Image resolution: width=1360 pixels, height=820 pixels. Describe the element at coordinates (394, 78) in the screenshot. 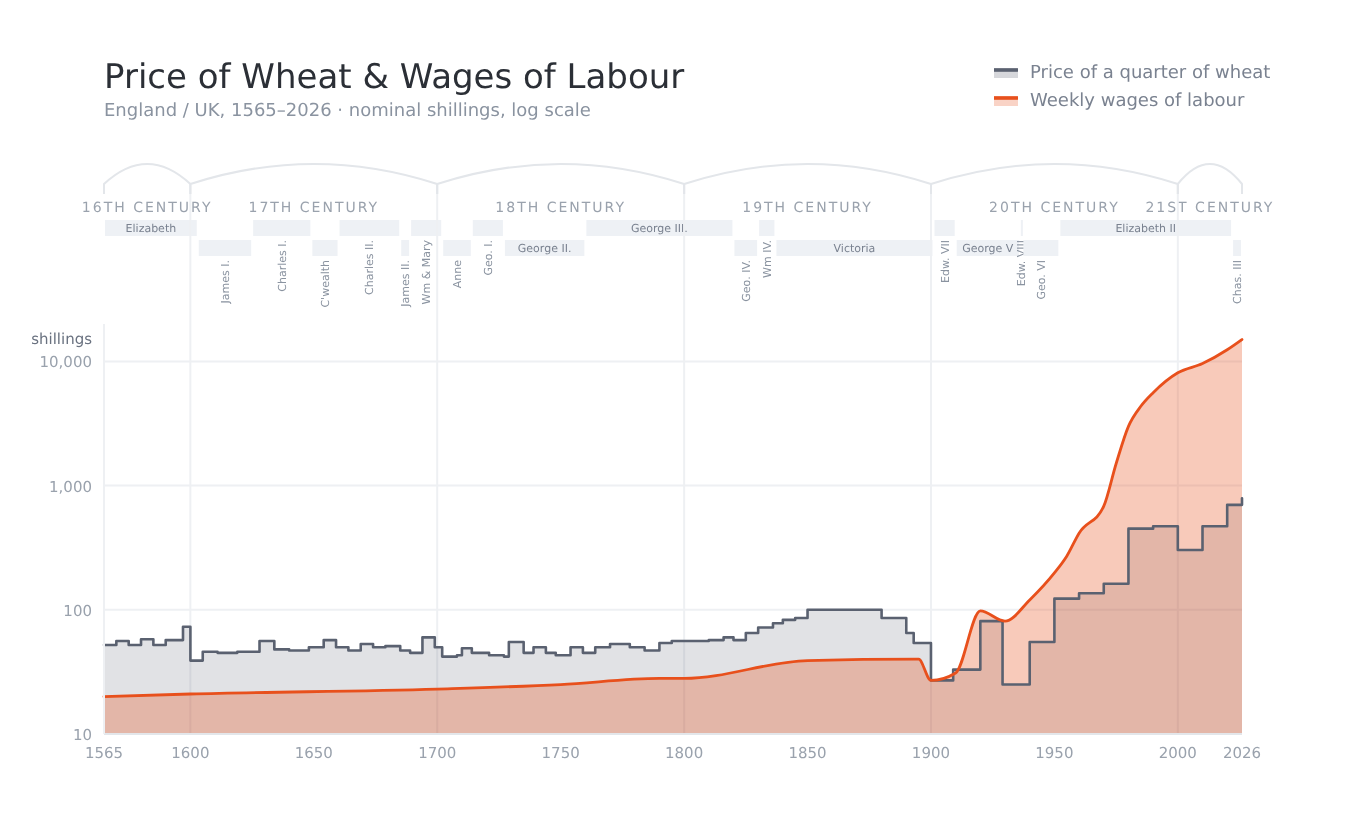

I see `chart-title: Price of Wheat & Wages of Labour` at that location.